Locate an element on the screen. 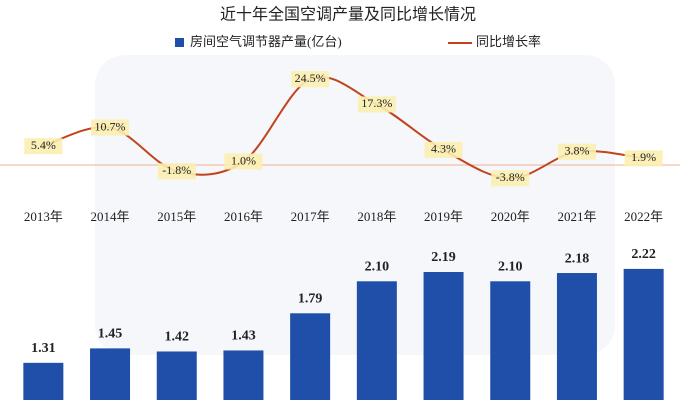  bar-value-label: 1.31 is located at coordinates (43, 348).